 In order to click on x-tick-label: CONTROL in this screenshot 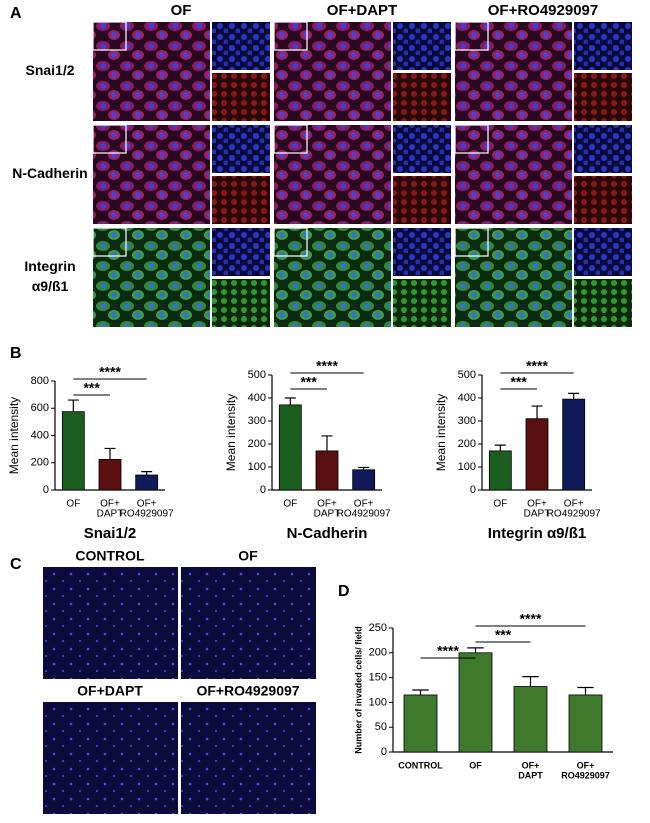, I will do `click(420, 765)`.